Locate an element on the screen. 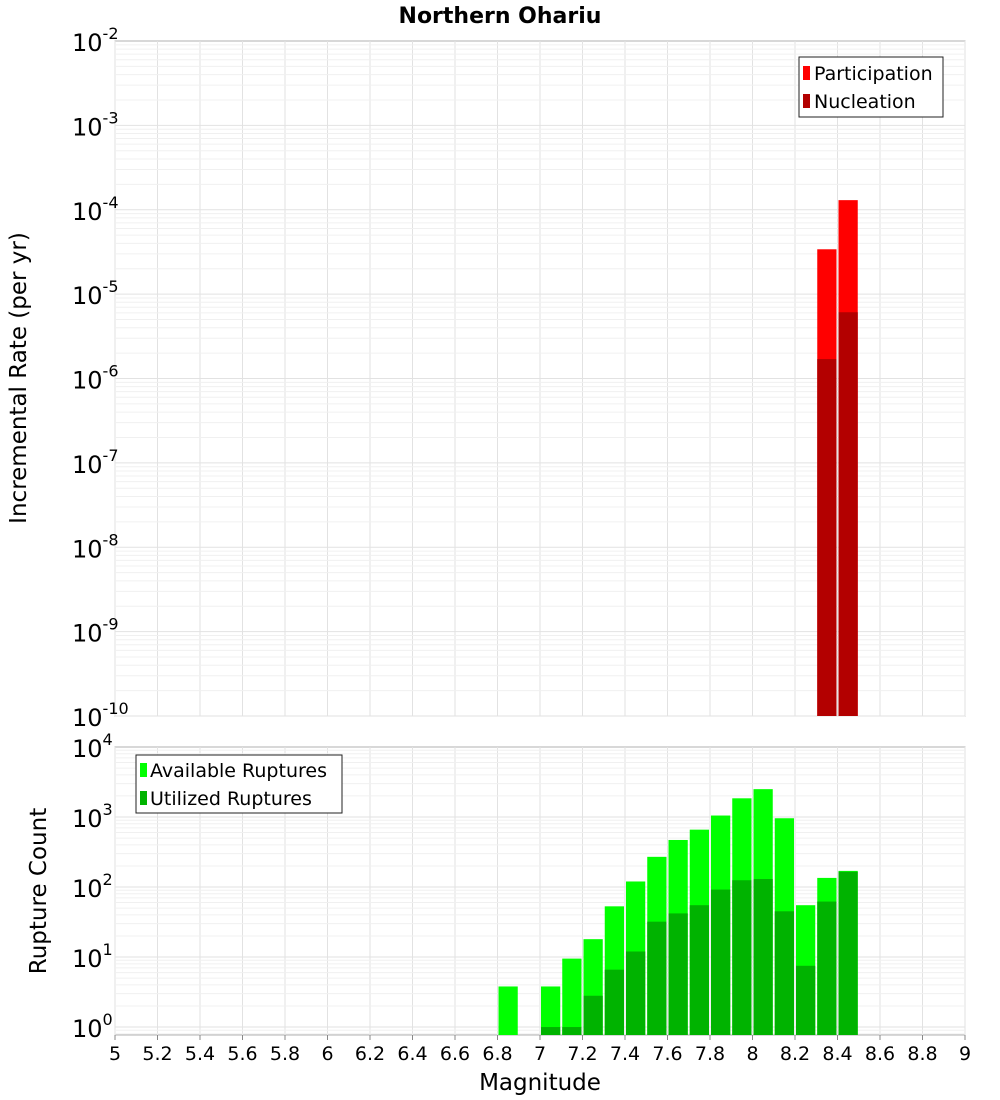 The image size is (1000, 1100). x-tick-label: 5 is located at coordinates (115, 1054).